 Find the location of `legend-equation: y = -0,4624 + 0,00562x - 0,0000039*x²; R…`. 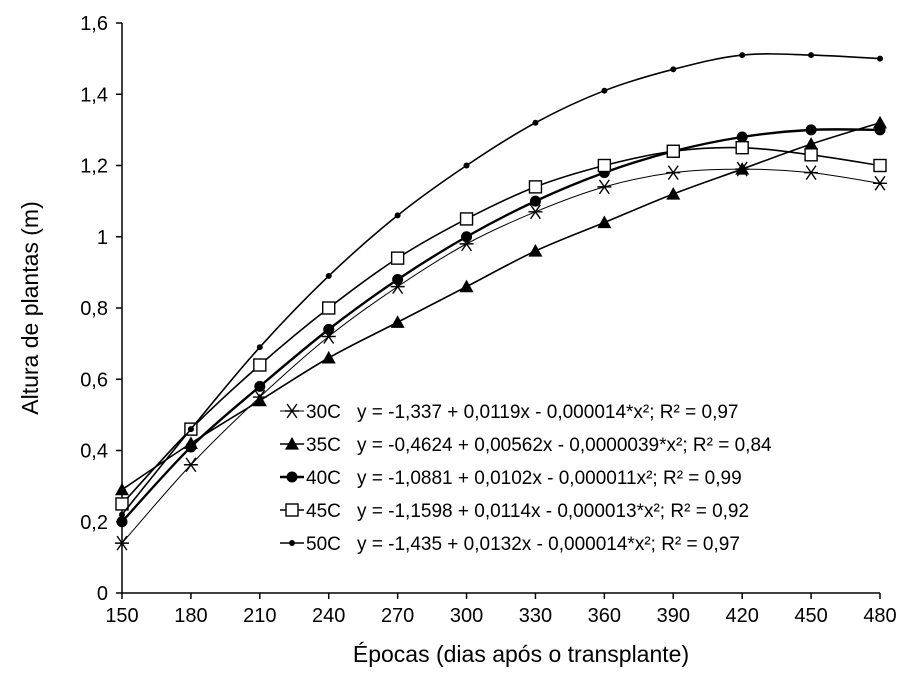

legend-equation: y = -0,4624 + 0,00562x - 0,0000039*x²; R… is located at coordinates (564, 445).